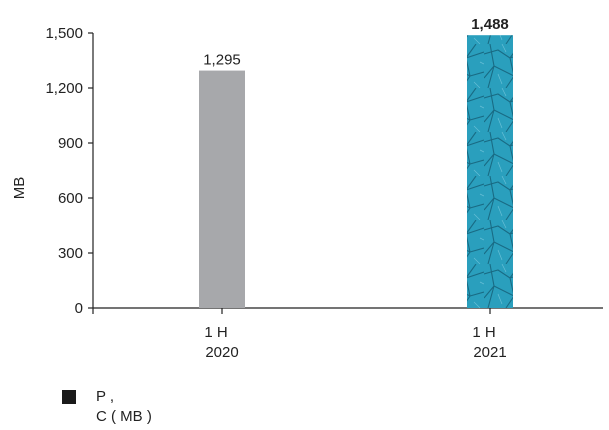  I want to click on x-category-year: 2020, so click(221, 352).